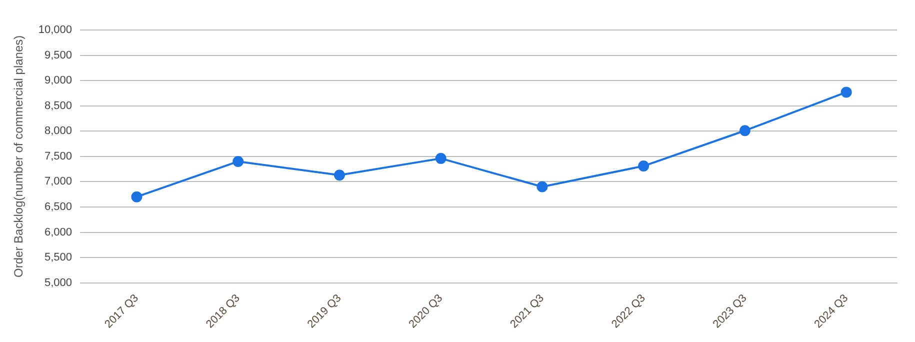 This screenshot has height=342, width=915. Describe the element at coordinates (58, 282) in the screenshot. I see `y-tick-label: 5,000` at that location.